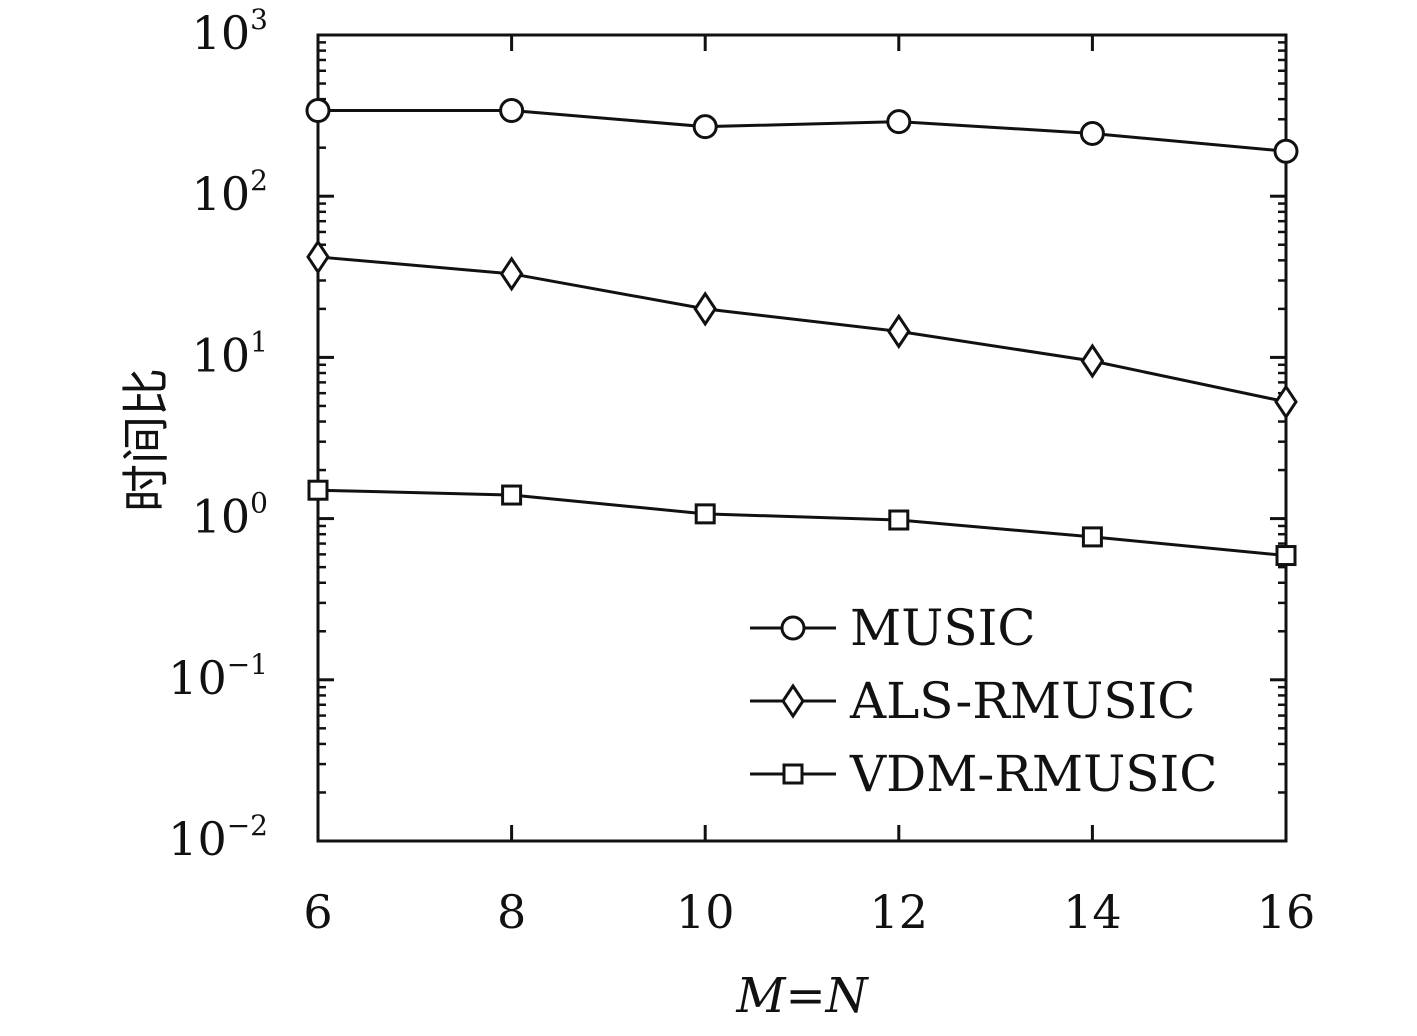 Image resolution: width=1417 pixels, height=1036 pixels. I want to click on x-tick-label: 14, so click(1092, 912).